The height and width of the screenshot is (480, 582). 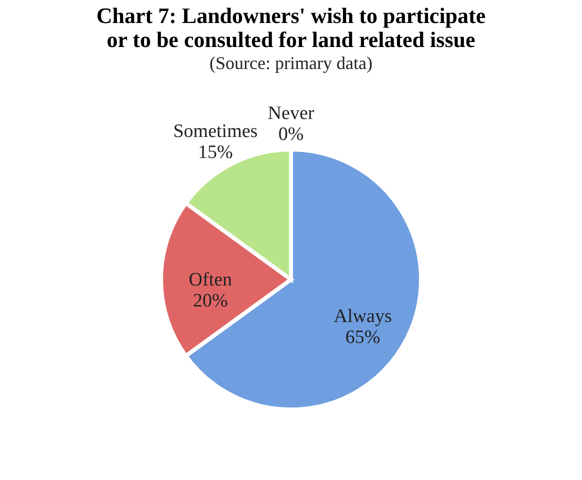 I want to click on chart-subtitle: (Source: primary data), so click(x=291, y=63).